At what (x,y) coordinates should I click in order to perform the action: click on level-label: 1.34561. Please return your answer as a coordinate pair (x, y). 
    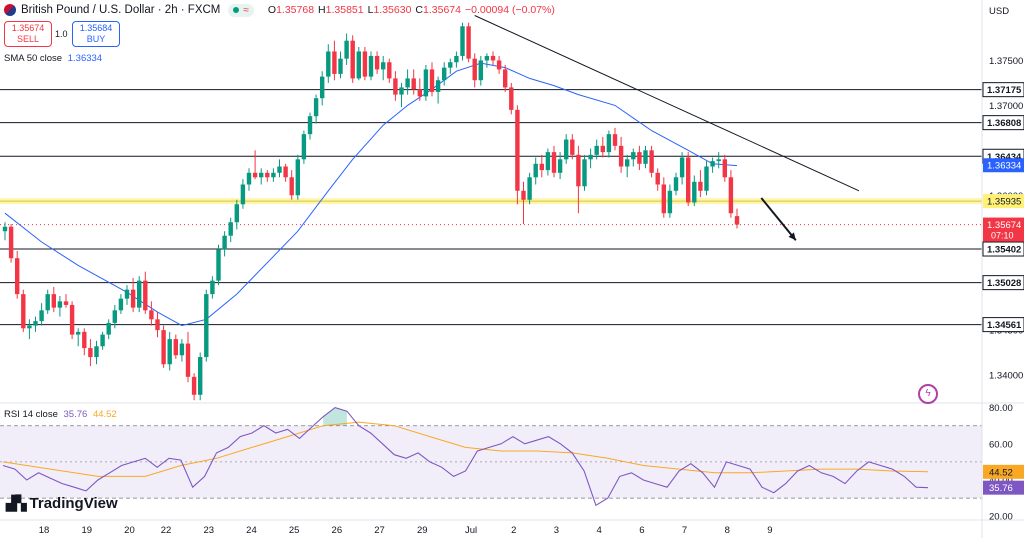
    Looking at the image, I should click on (1004, 325).